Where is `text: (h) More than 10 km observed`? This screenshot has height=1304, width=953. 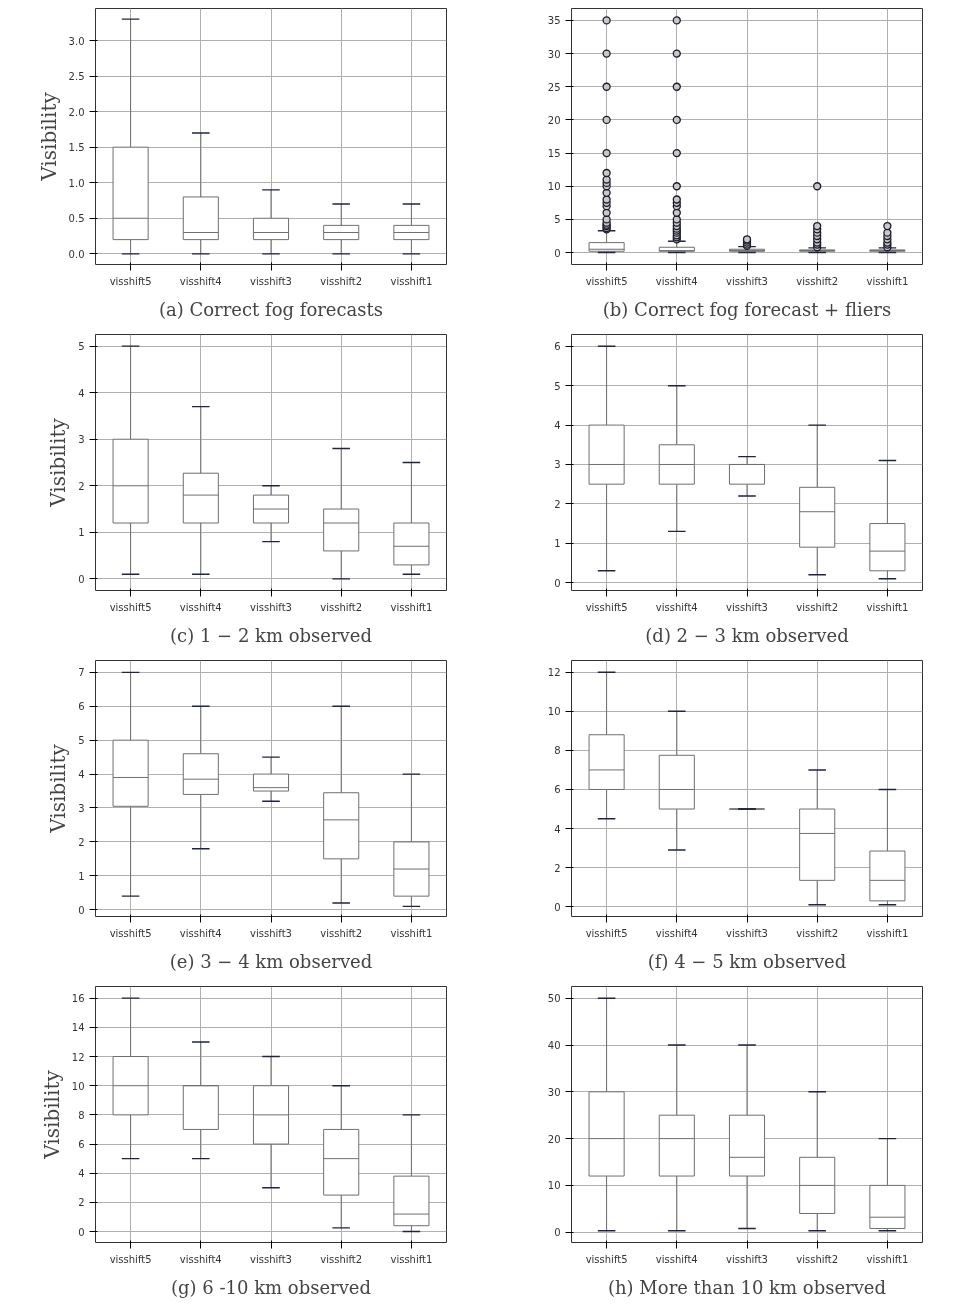 text: (h) More than 10 km observed is located at coordinates (747, 1287).